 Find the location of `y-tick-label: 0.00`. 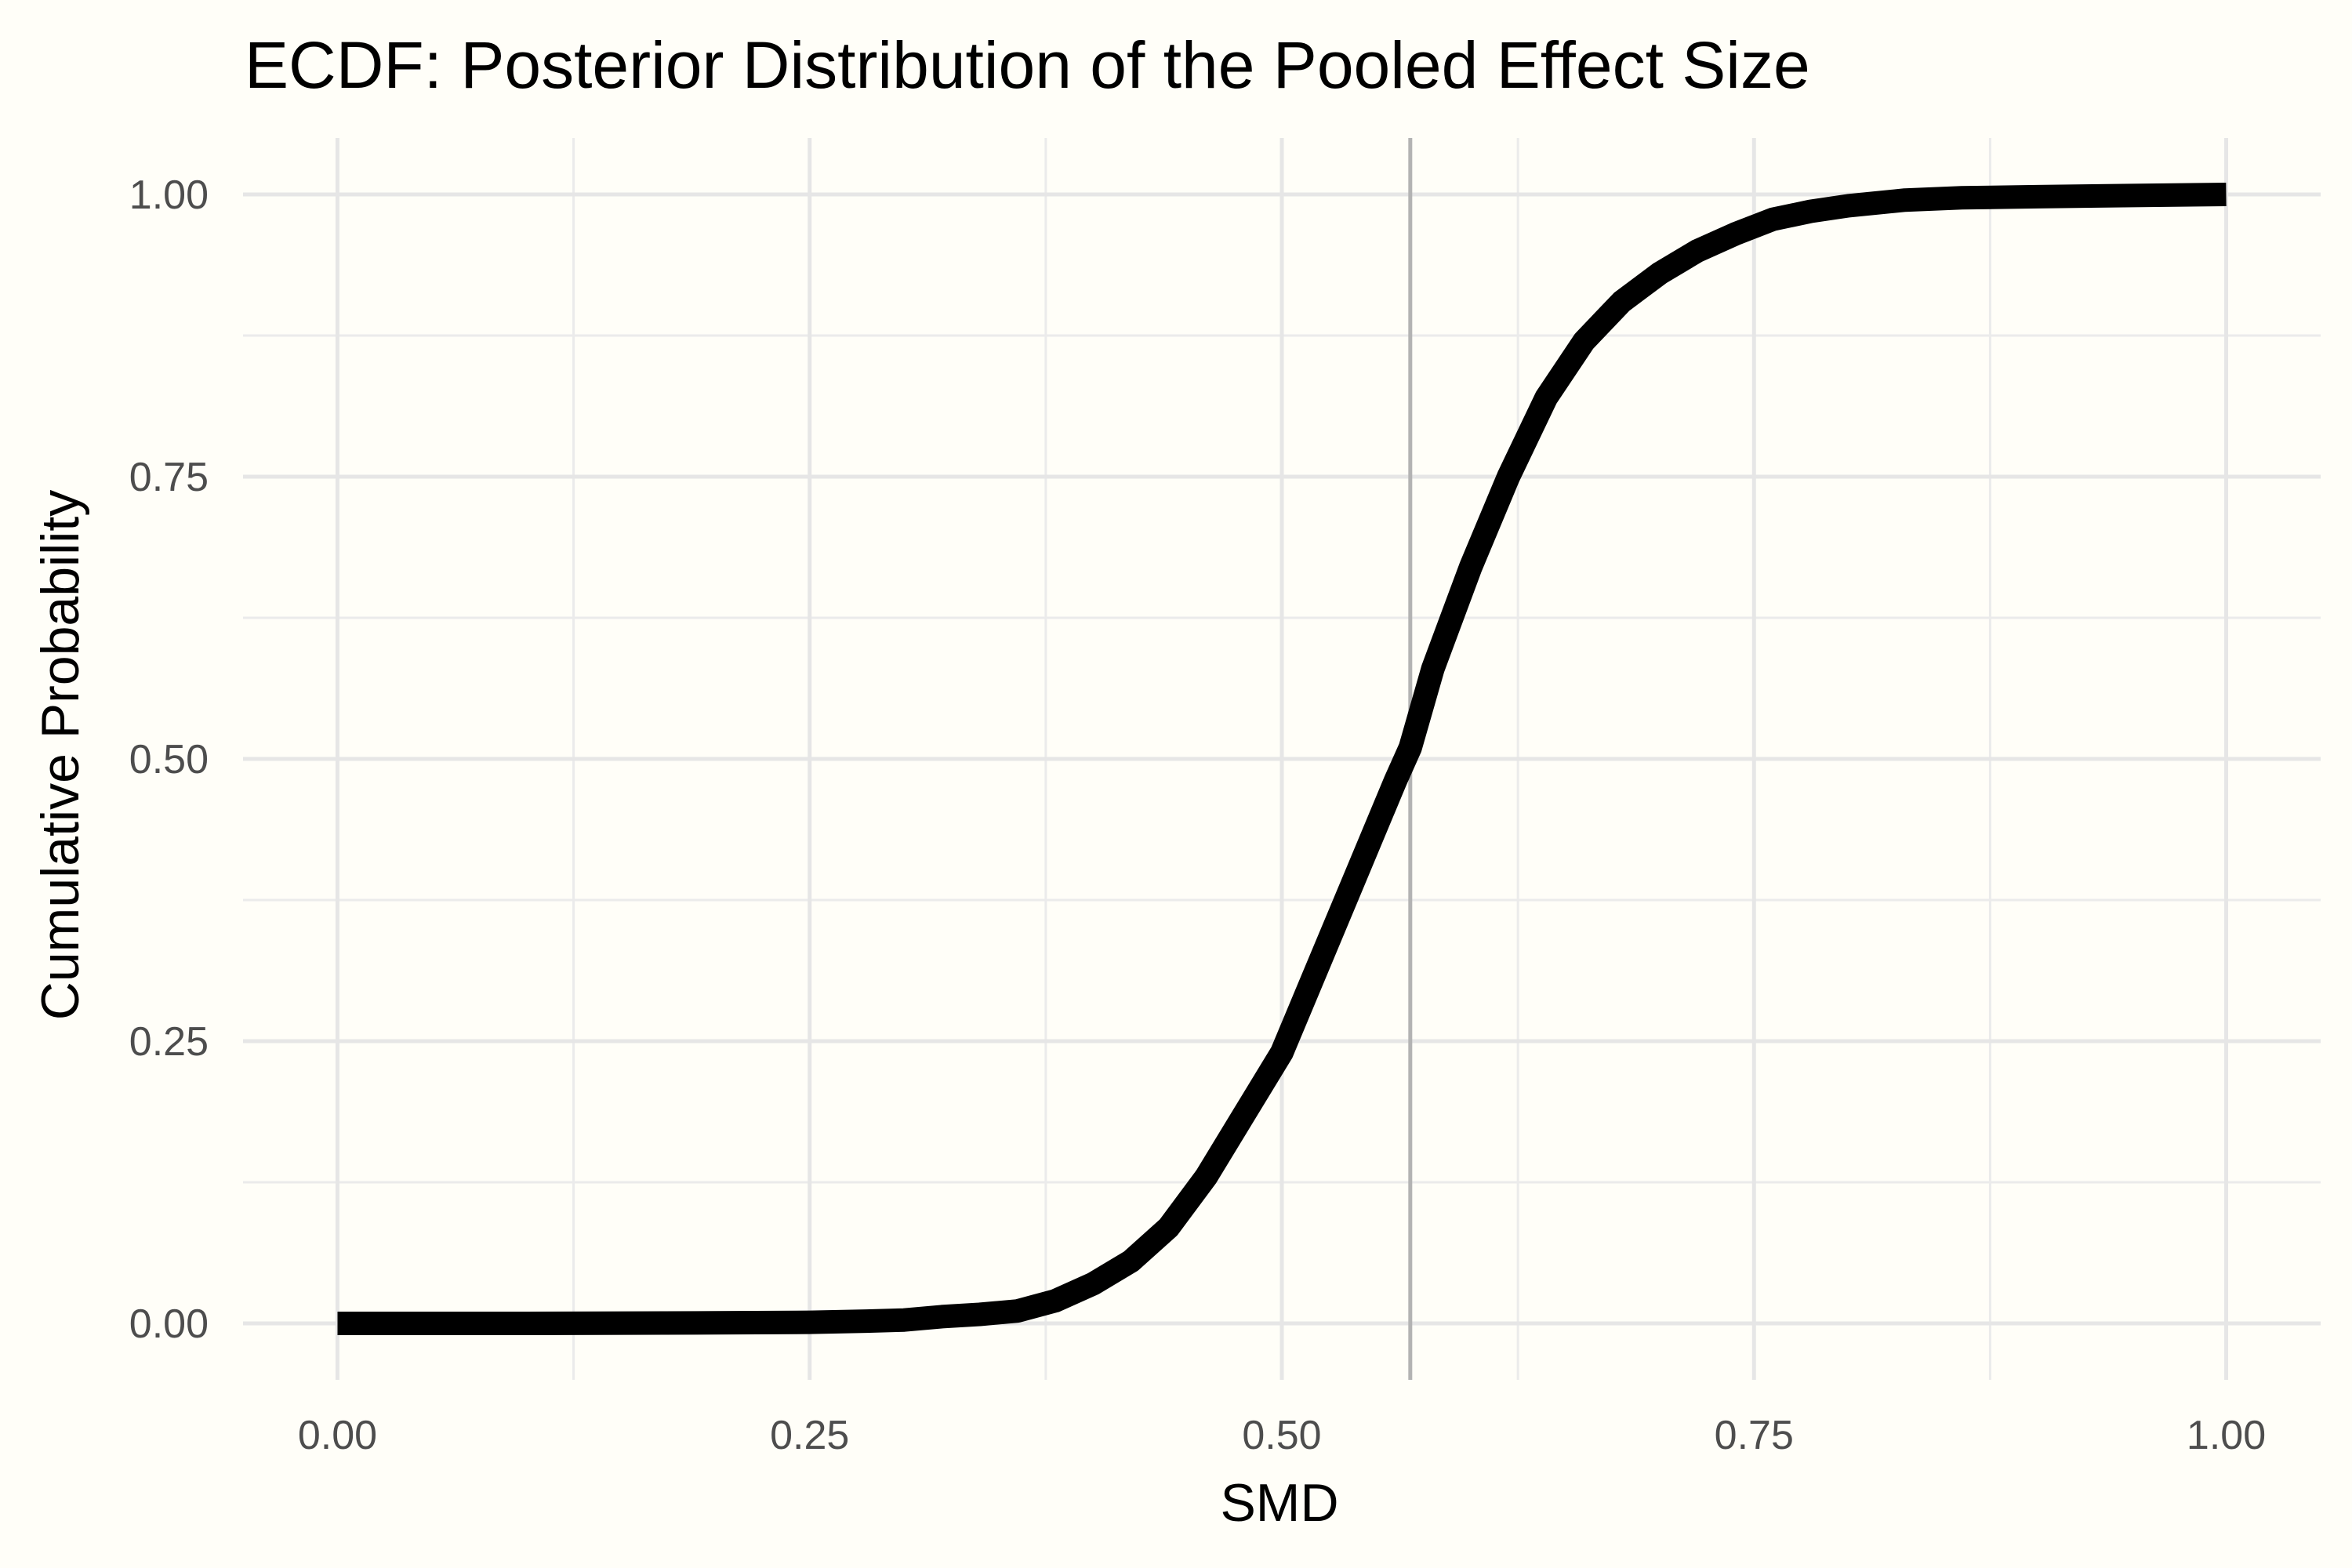

y-tick-label: 0.00 is located at coordinates (169, 1324).